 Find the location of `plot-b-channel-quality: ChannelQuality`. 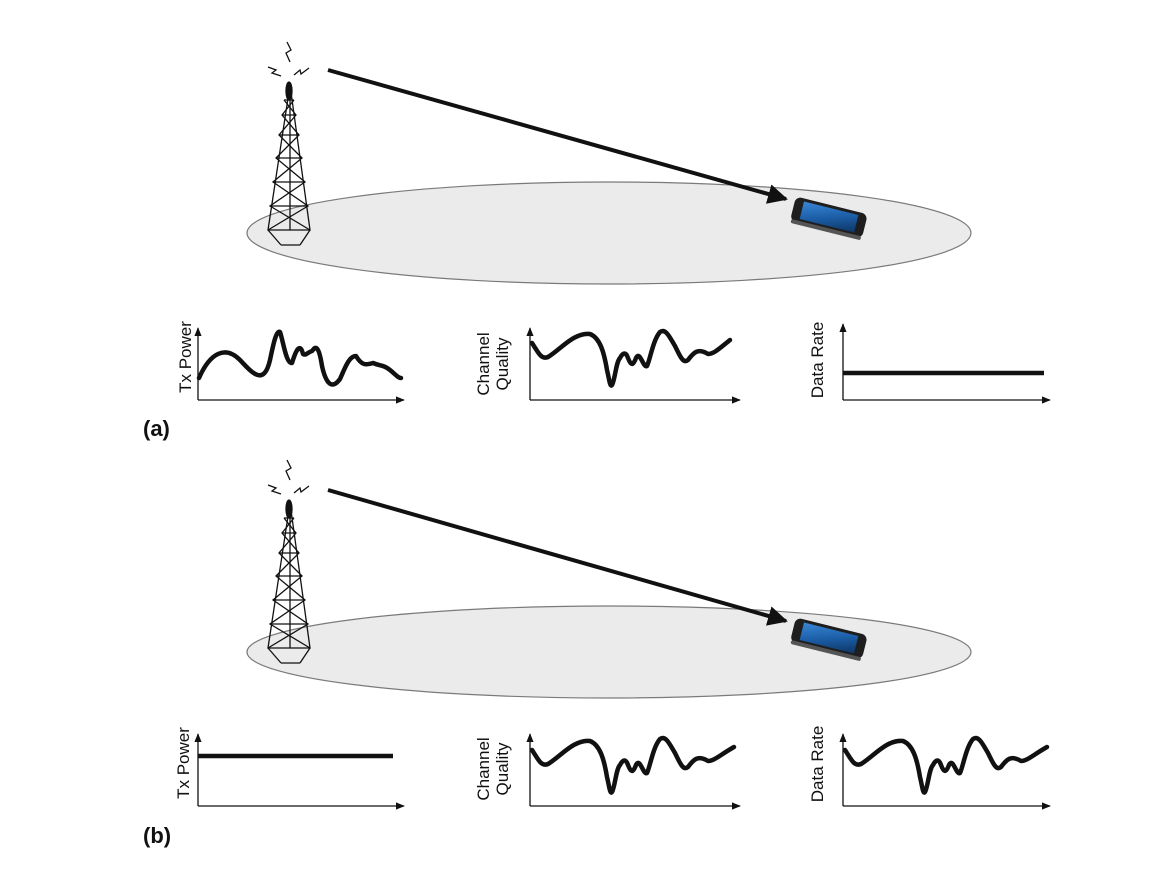

plot-b-channel-quality: ChannelQuality is located at coordinates (607, 771).